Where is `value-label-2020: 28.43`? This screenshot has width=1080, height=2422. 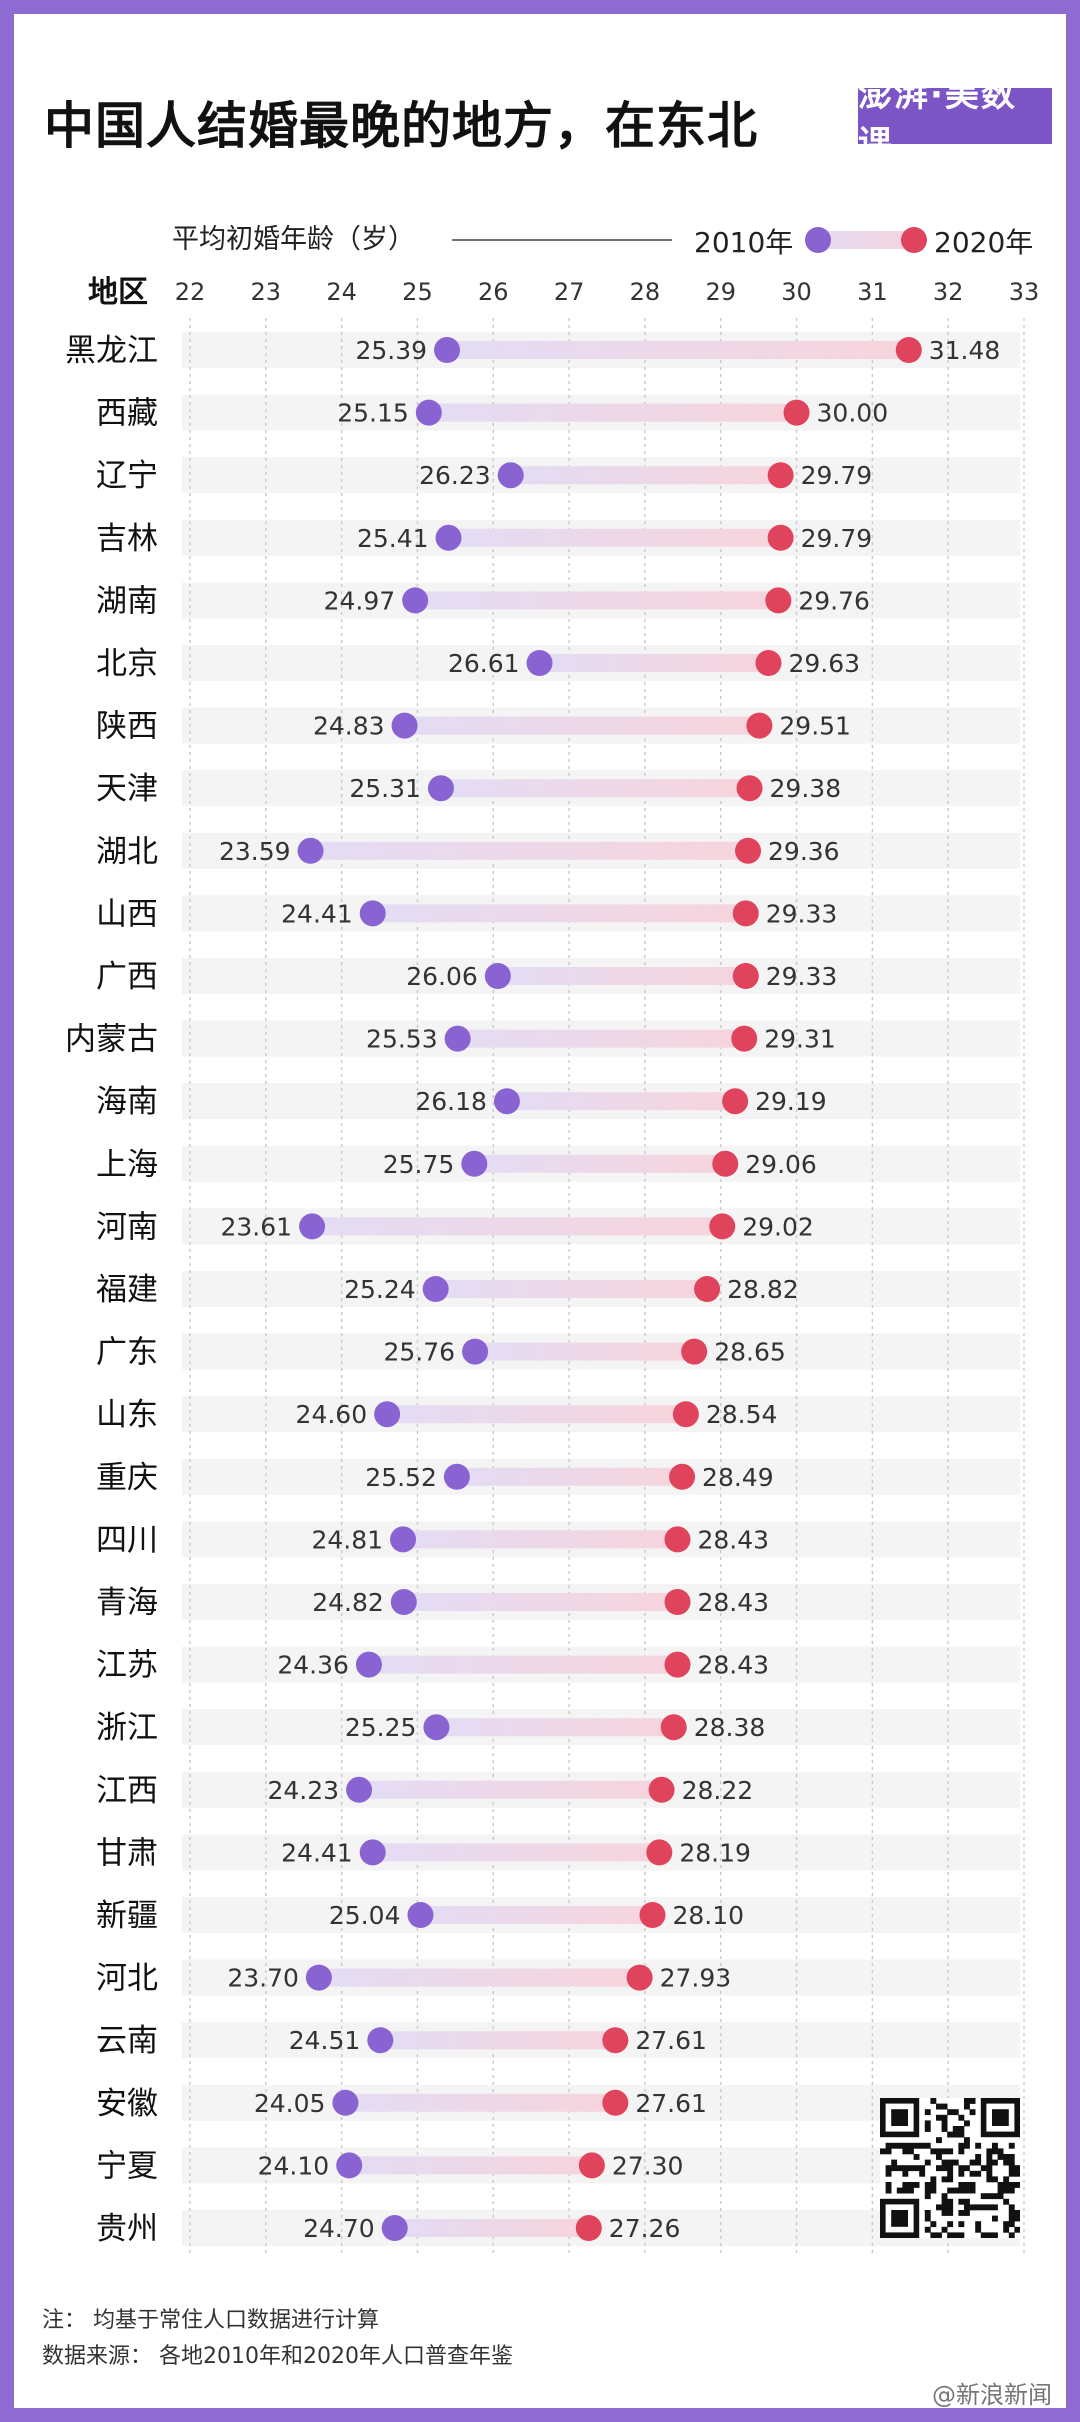
value-label-2020: 28.43 is located at coordinates (734, 1665).